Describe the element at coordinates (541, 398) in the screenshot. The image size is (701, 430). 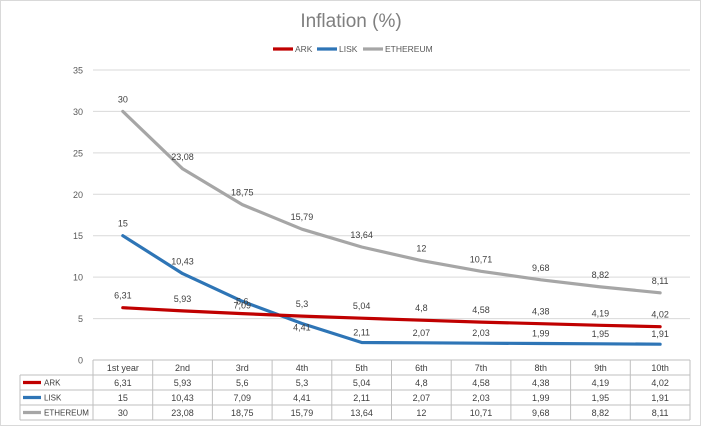
I see `table-cell: 1,99` at that location.